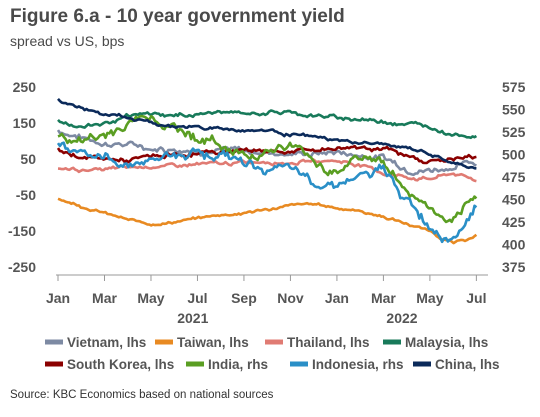 The height and width of the screenshot is (417, 540). Describe the element at coordinates (25, 87) in the screenshot. I see `y-left-tick-label: 250` at that location.